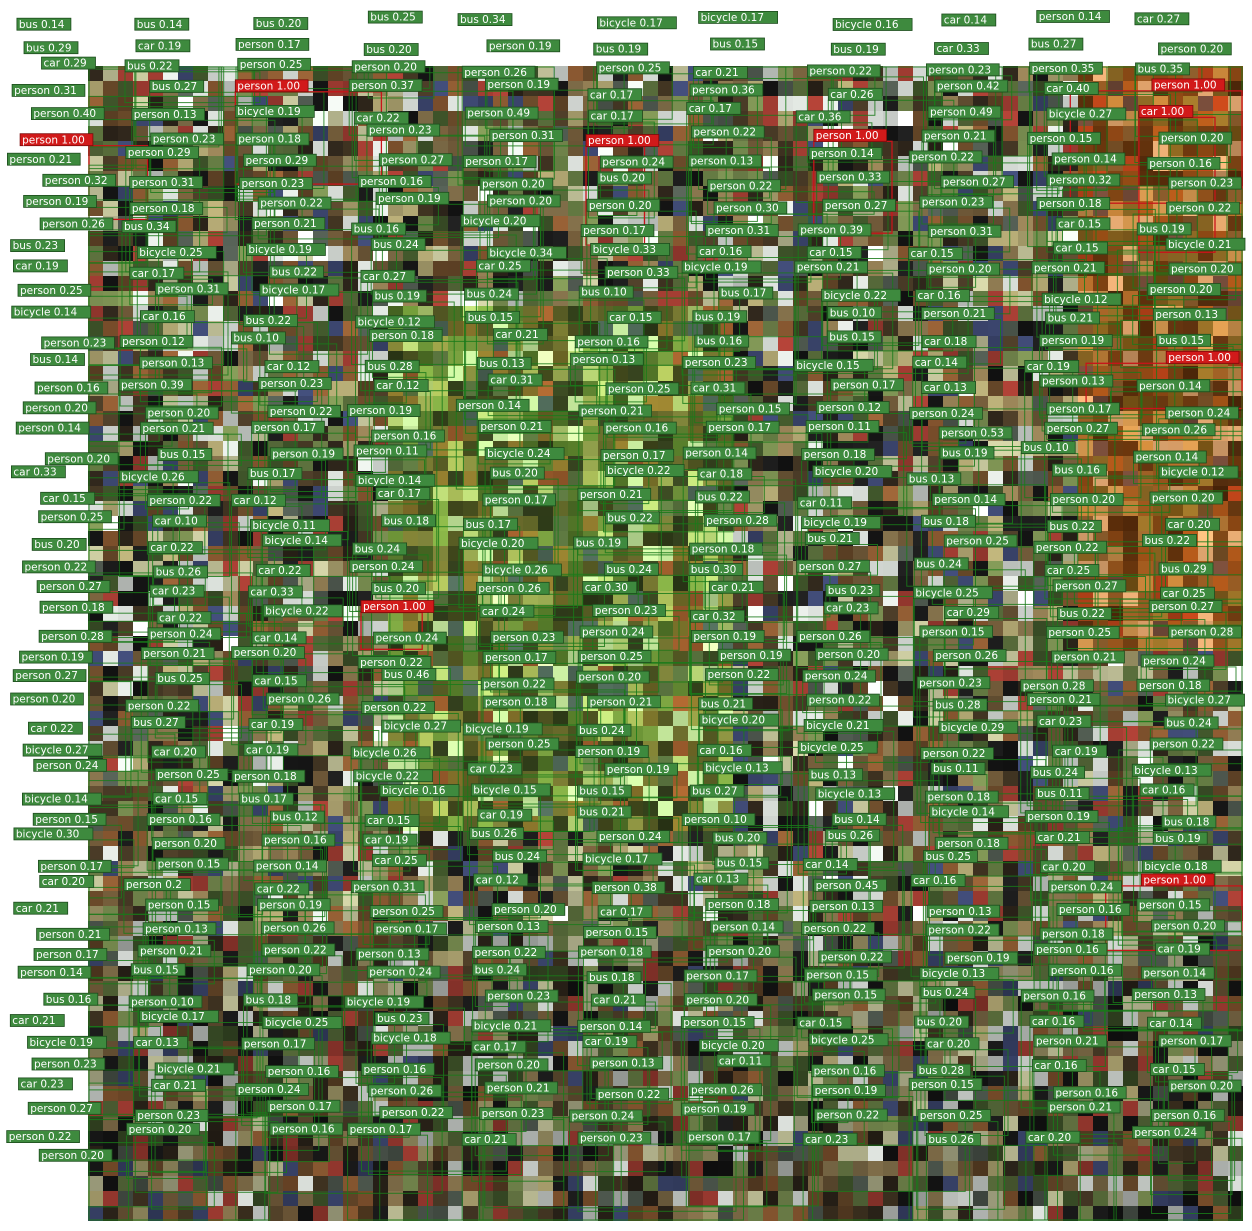  Describe the element at coordinates (628, 887) in the screenshot. I see `detection-label: person 0.38` at that location.